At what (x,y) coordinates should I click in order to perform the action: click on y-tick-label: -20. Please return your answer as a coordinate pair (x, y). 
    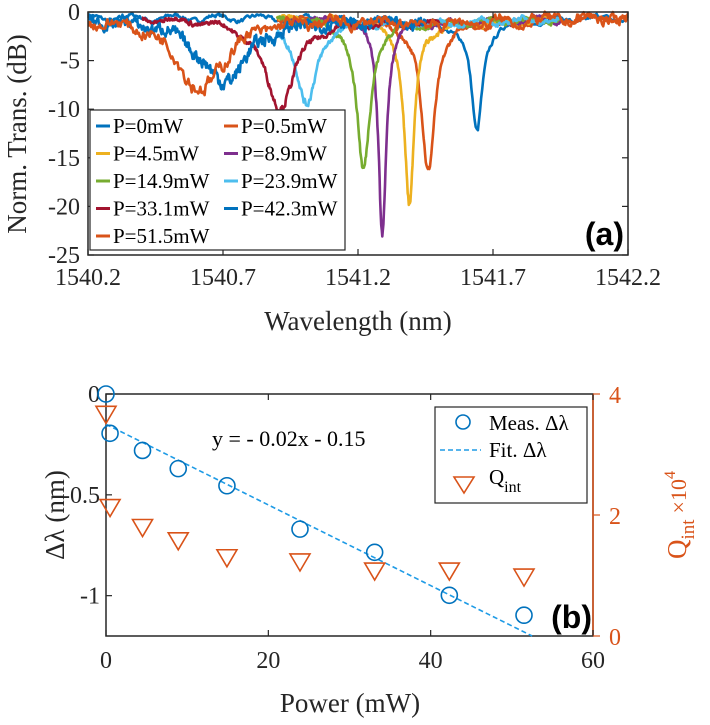
    Looking at the image, I should click on (64, 207).